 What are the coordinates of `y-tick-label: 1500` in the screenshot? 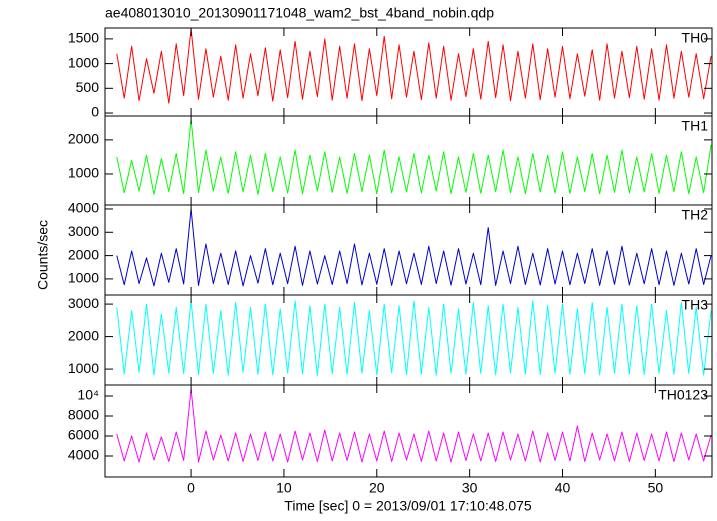 It's located at (83, 38).